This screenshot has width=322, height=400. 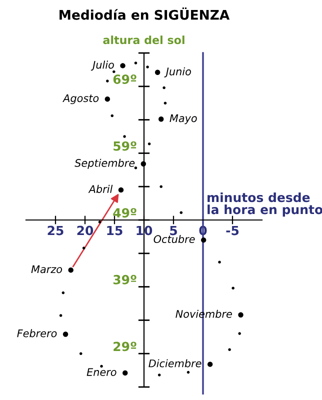 What do you see at coordinates (80, 99) in the screenshot?
I see `annotation: Agosto` at bounding box center [80, 99].